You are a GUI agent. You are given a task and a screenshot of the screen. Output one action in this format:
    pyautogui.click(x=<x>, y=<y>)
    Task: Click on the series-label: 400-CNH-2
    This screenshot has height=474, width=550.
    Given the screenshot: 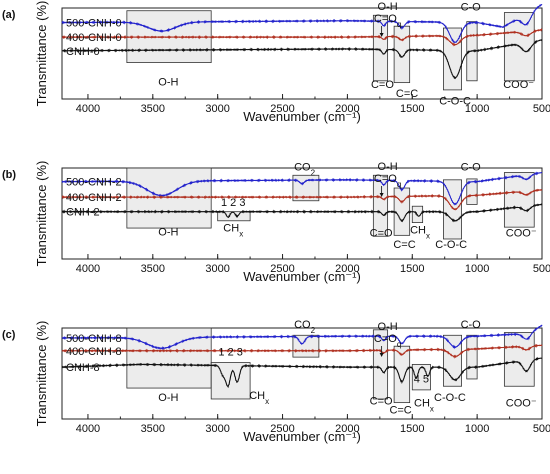 What is the action you would take?
    pyautogui.click(x=94, y=198)
    